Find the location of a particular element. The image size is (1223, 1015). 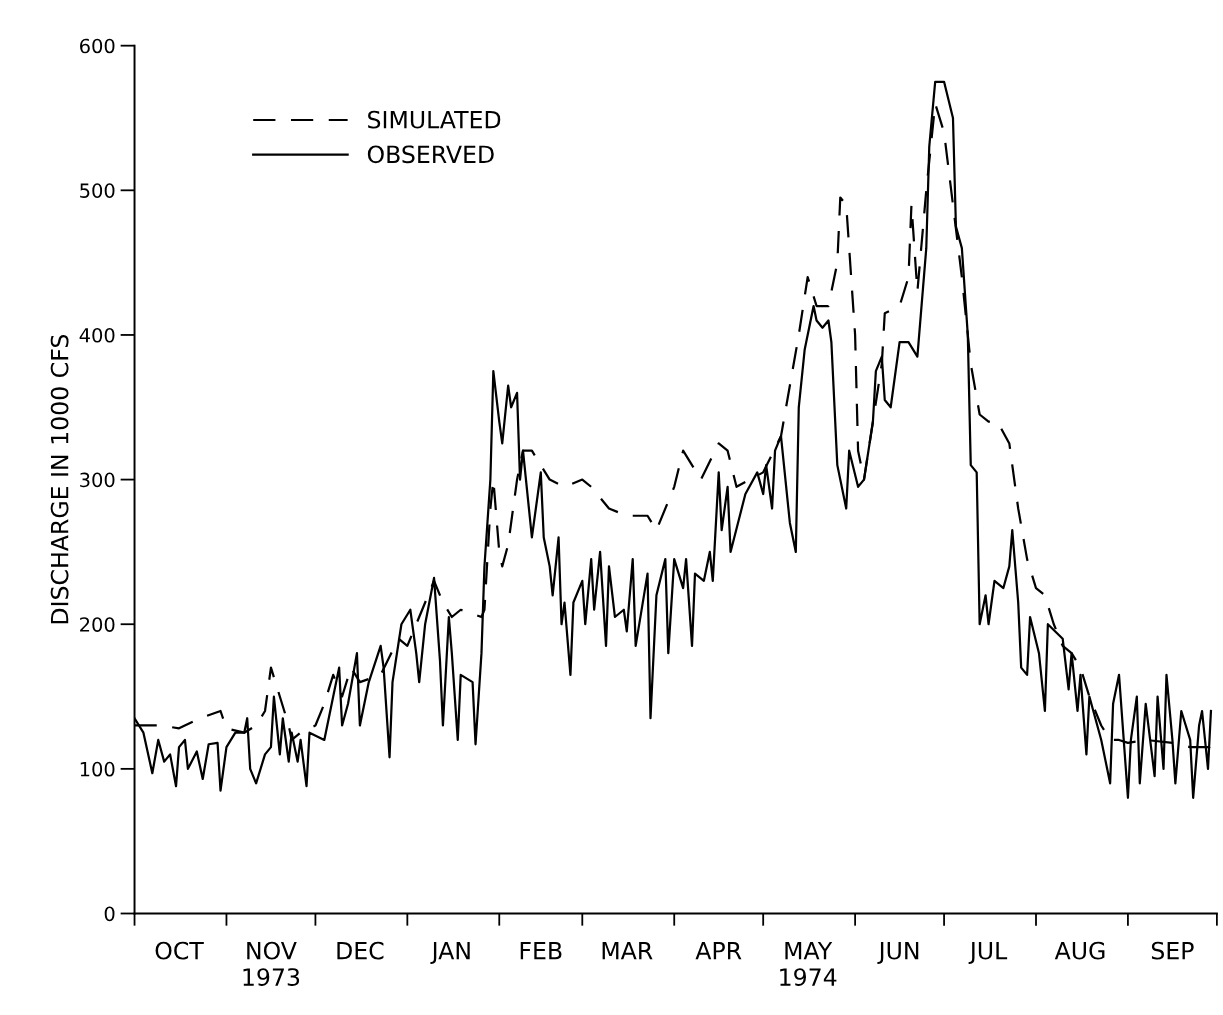

y-tick-label: 100 is located at coordinates (97, 769).